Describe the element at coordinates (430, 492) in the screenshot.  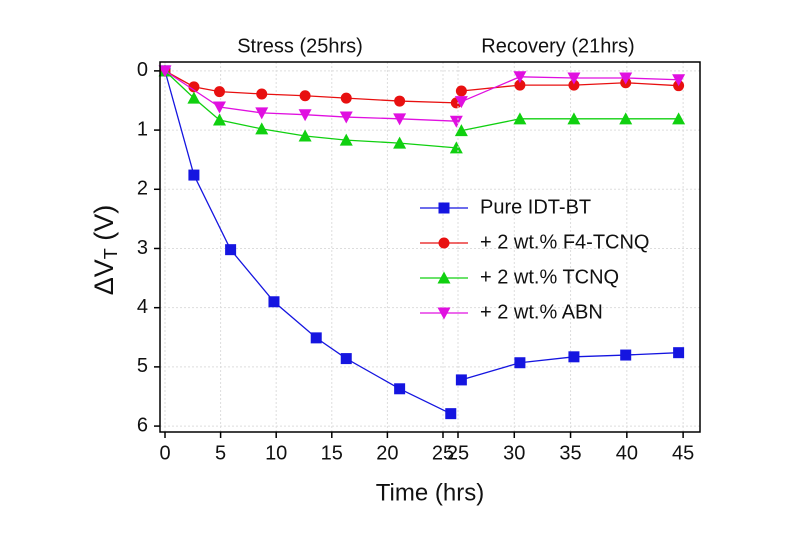
I see `x-axis-label: Time (hrs)` at that location.